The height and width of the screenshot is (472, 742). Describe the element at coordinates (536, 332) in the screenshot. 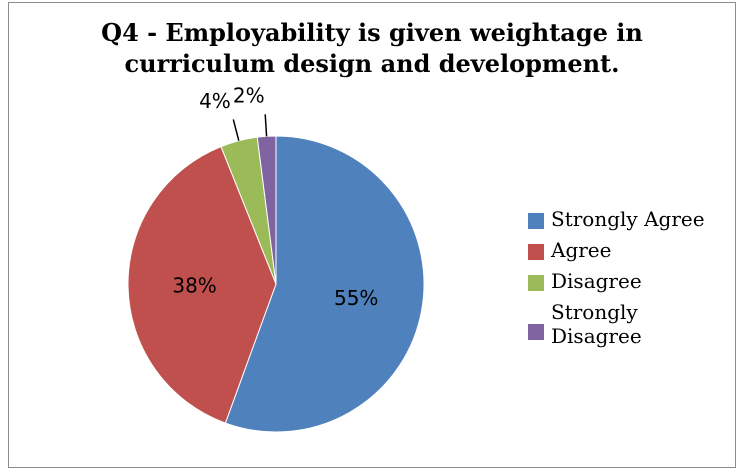

I see `legend-swatch-strongly-disagree` at that location.